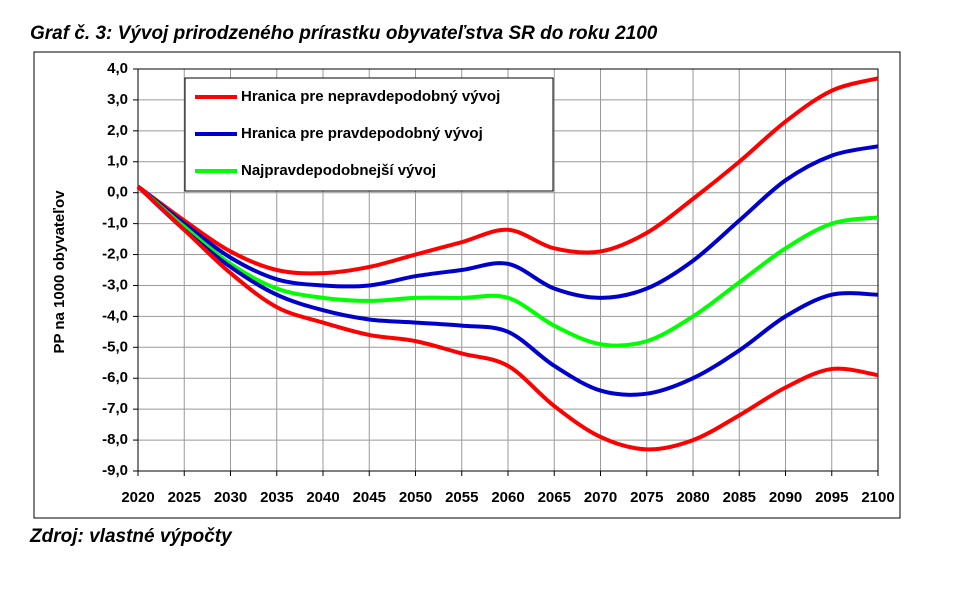 Image resolution: width=972 pixels, height=595 pixels. I want to click on y-tick-label: -3,0, so click(115, 284).